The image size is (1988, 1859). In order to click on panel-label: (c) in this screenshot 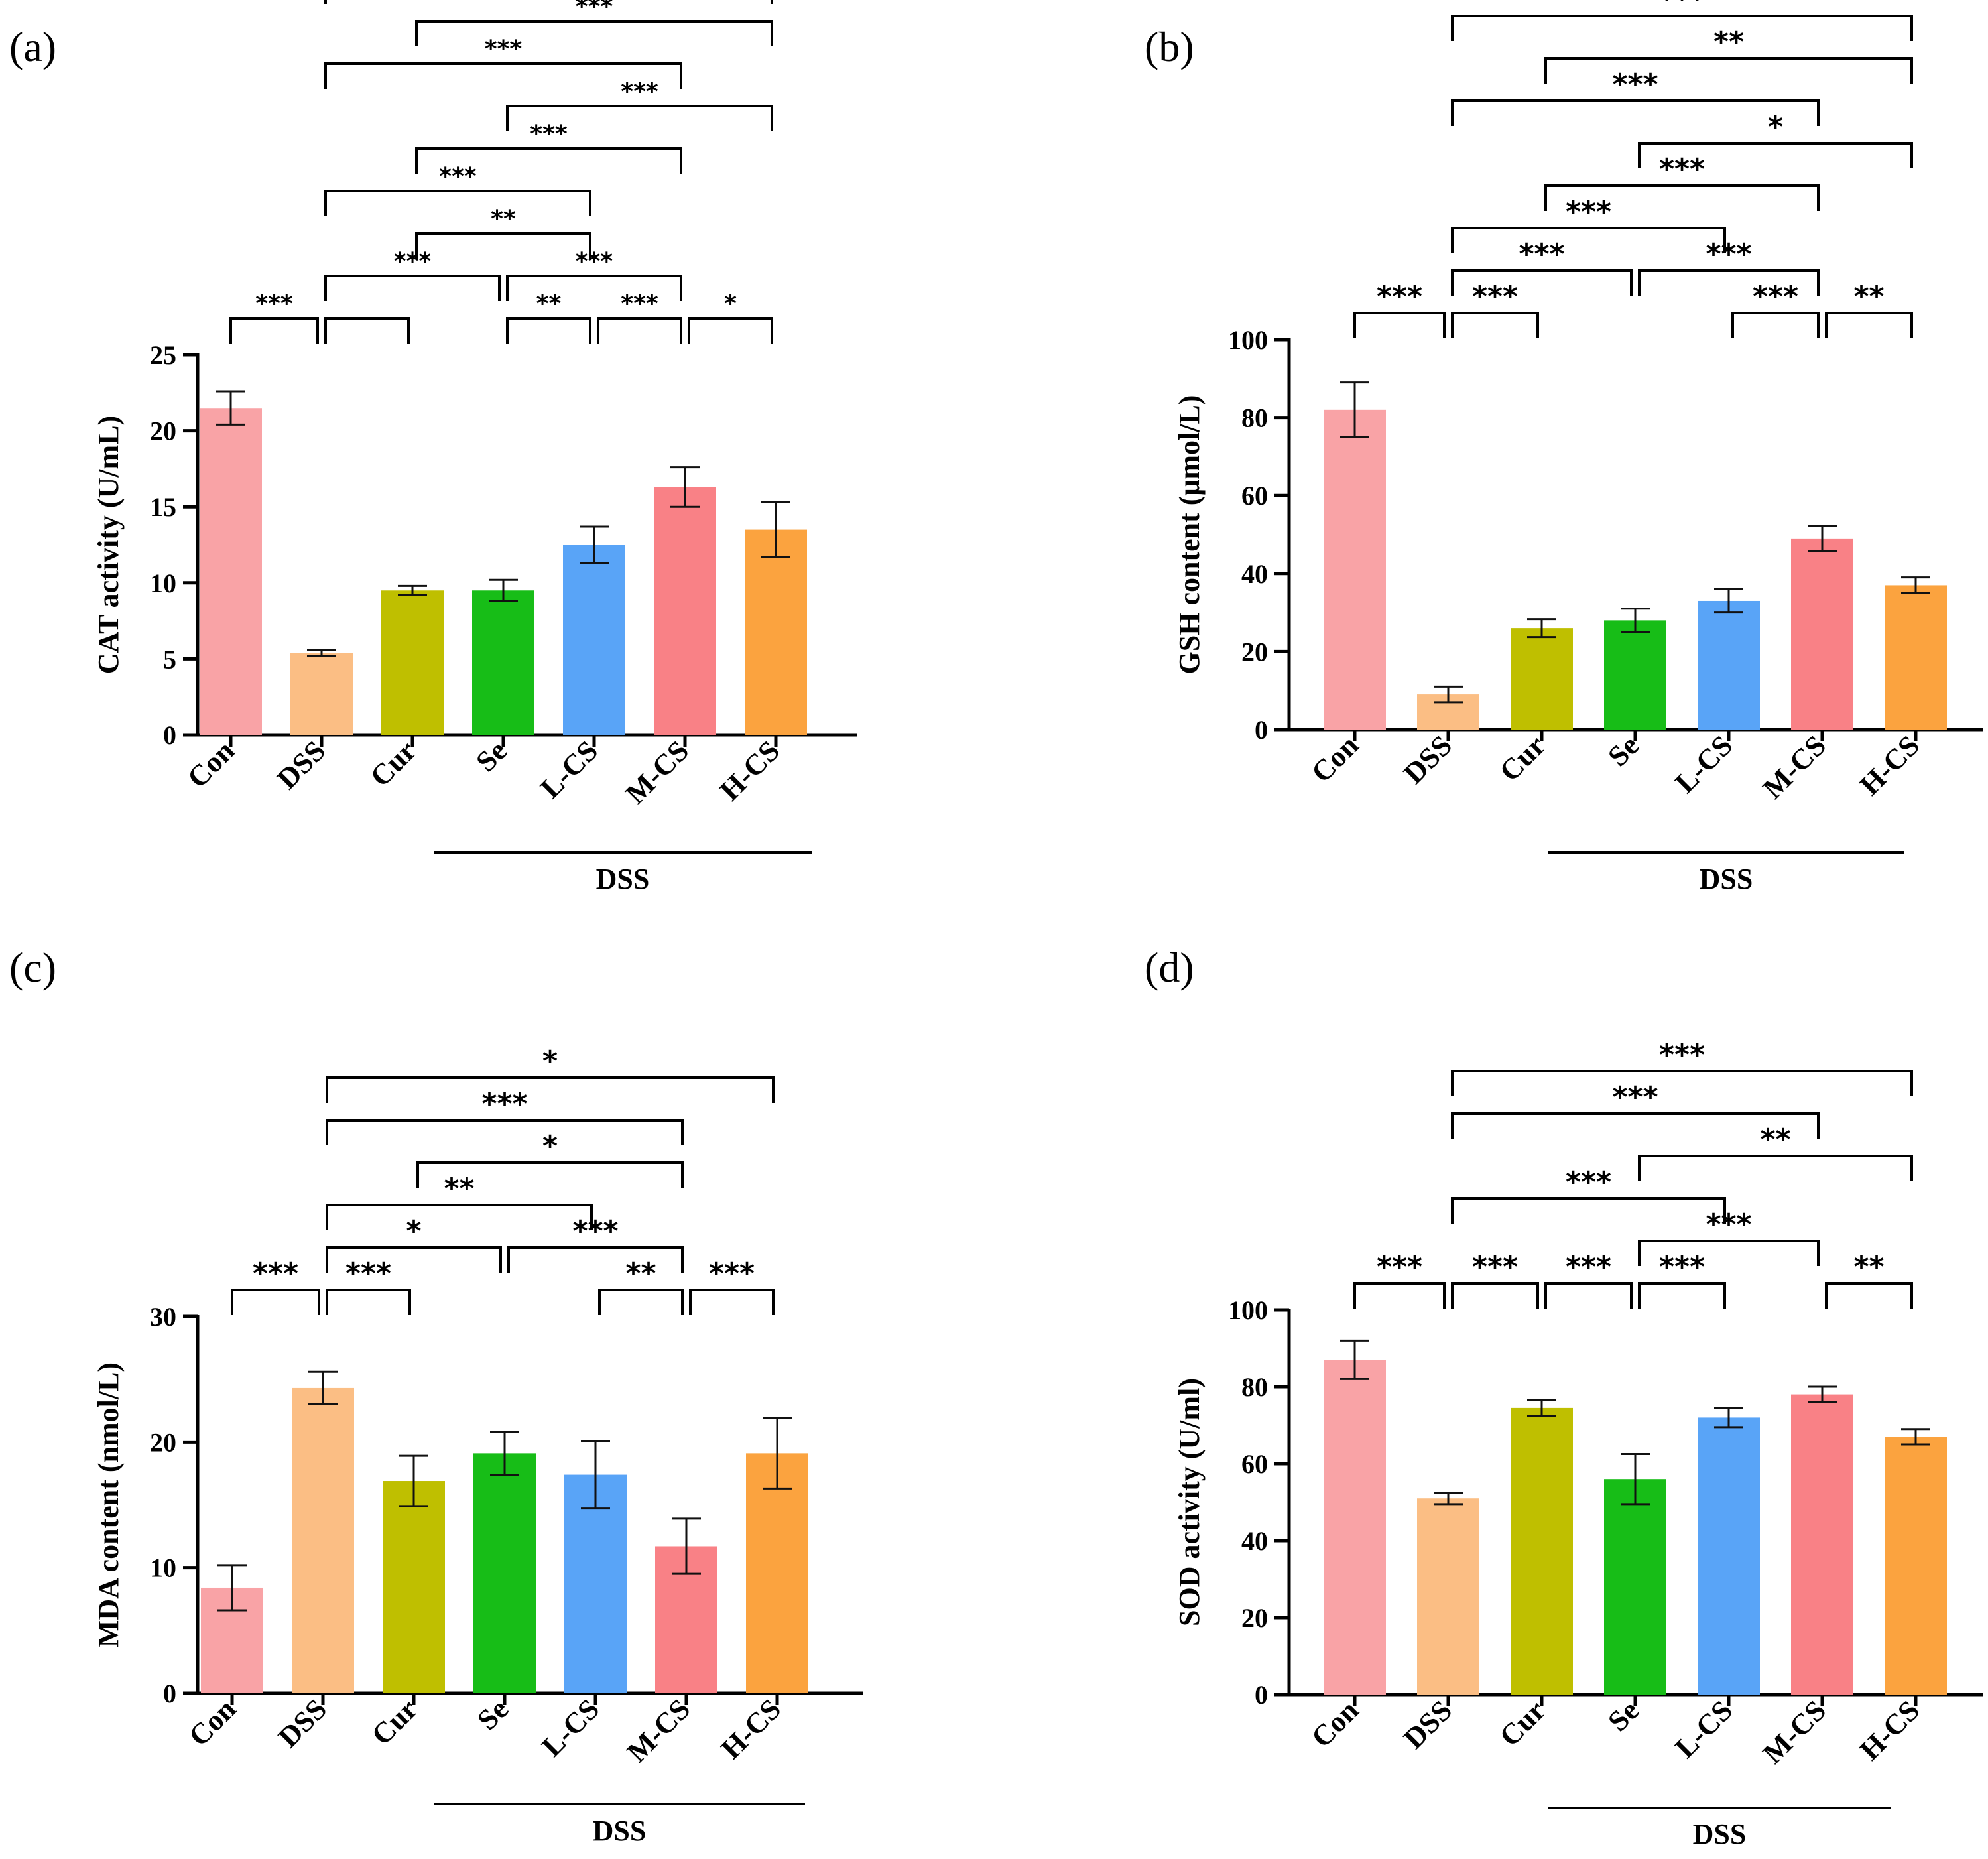, I will do `click(32, 967)`.